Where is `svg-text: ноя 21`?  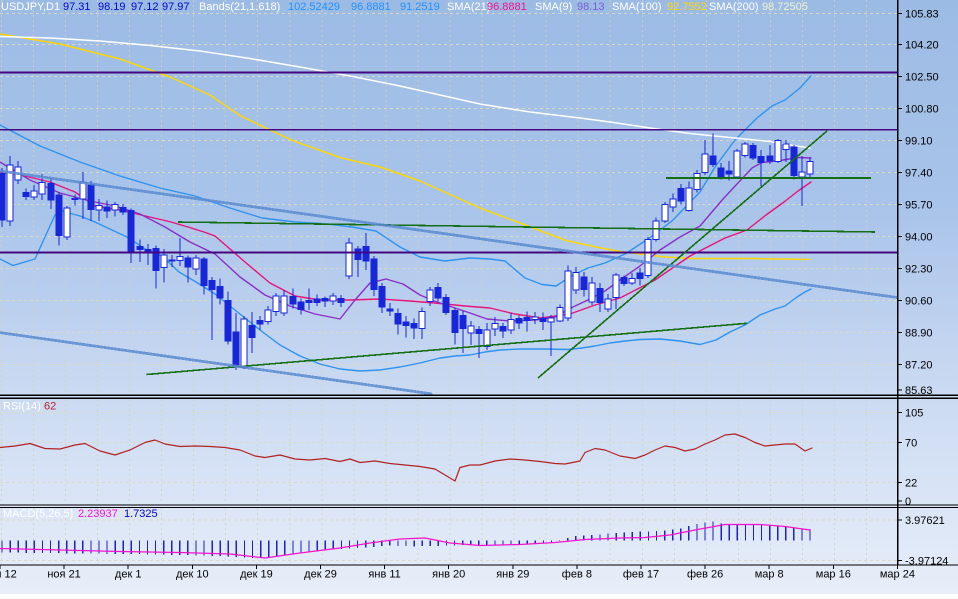
svg-text: ноя 21 is located at coordinates (63, 575).